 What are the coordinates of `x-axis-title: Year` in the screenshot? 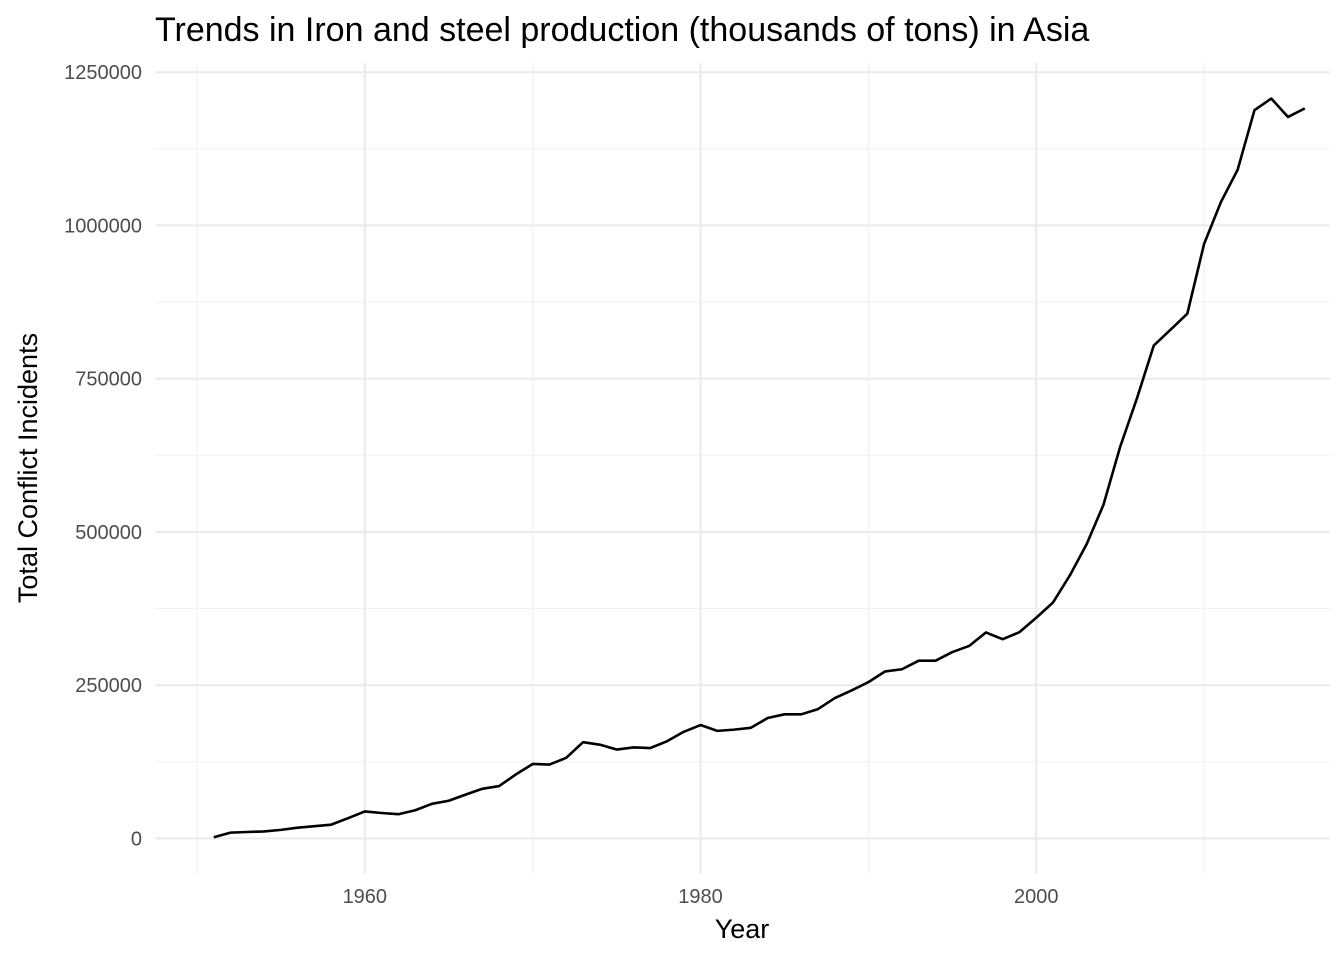 It's located at (742, 929).